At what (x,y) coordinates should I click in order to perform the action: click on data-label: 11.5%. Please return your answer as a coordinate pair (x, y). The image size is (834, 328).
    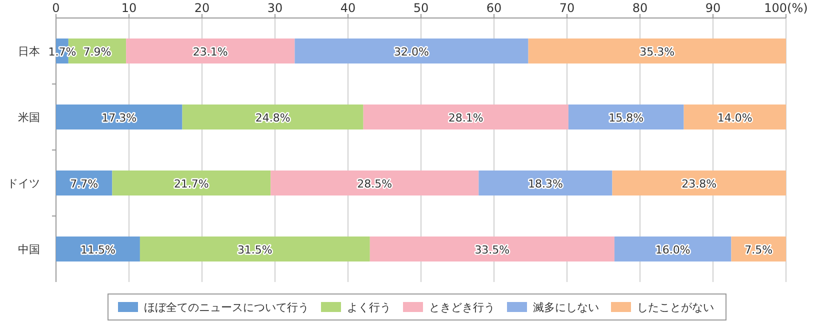
    Looking at the image, I should click on (98, 250).